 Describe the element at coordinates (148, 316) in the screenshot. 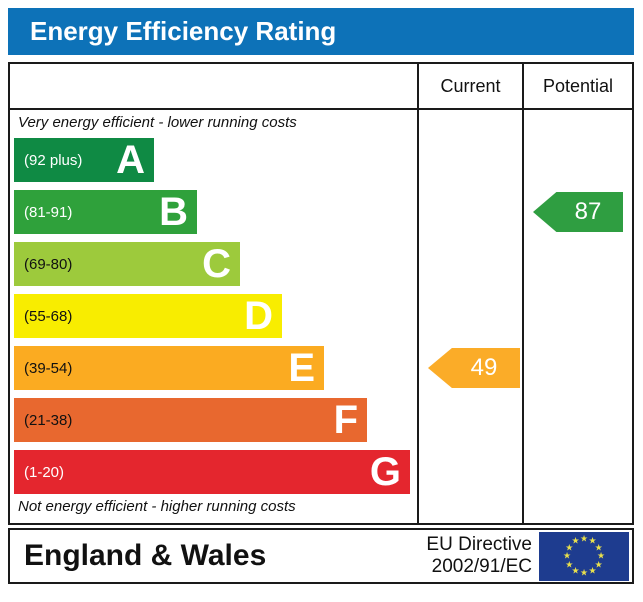

I see `rating-band-d: (55-68) D` at that location.